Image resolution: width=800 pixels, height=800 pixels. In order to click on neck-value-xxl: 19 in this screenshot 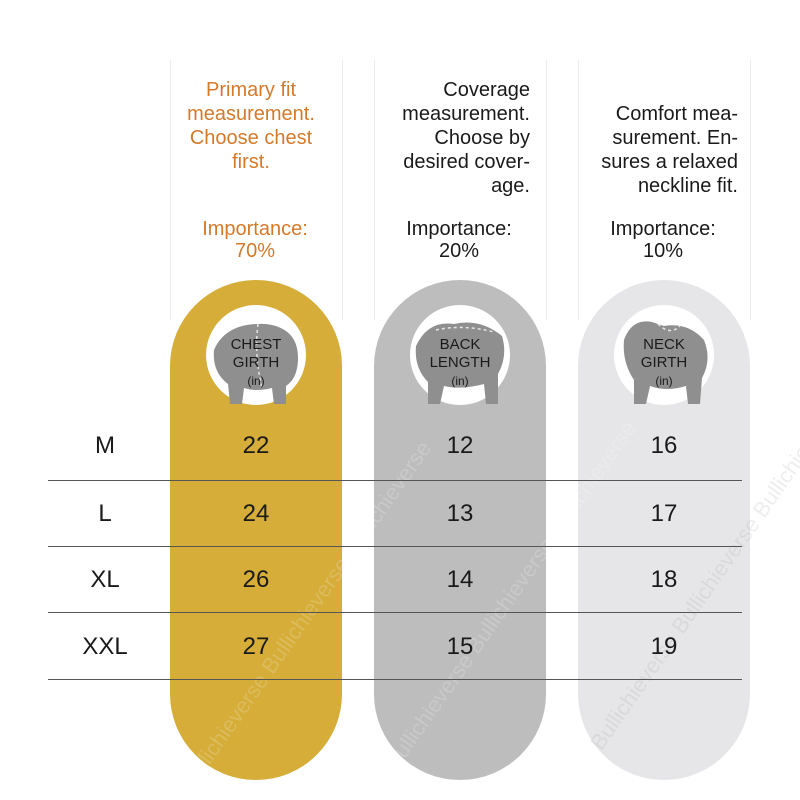, I will do `click(664, 646)`.